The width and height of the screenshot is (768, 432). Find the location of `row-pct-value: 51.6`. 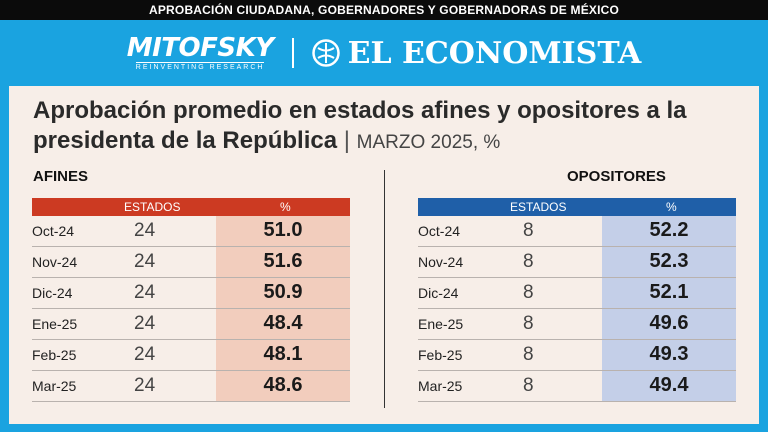

row-pct-value: 51.6 is located at coordinates (283, 261).